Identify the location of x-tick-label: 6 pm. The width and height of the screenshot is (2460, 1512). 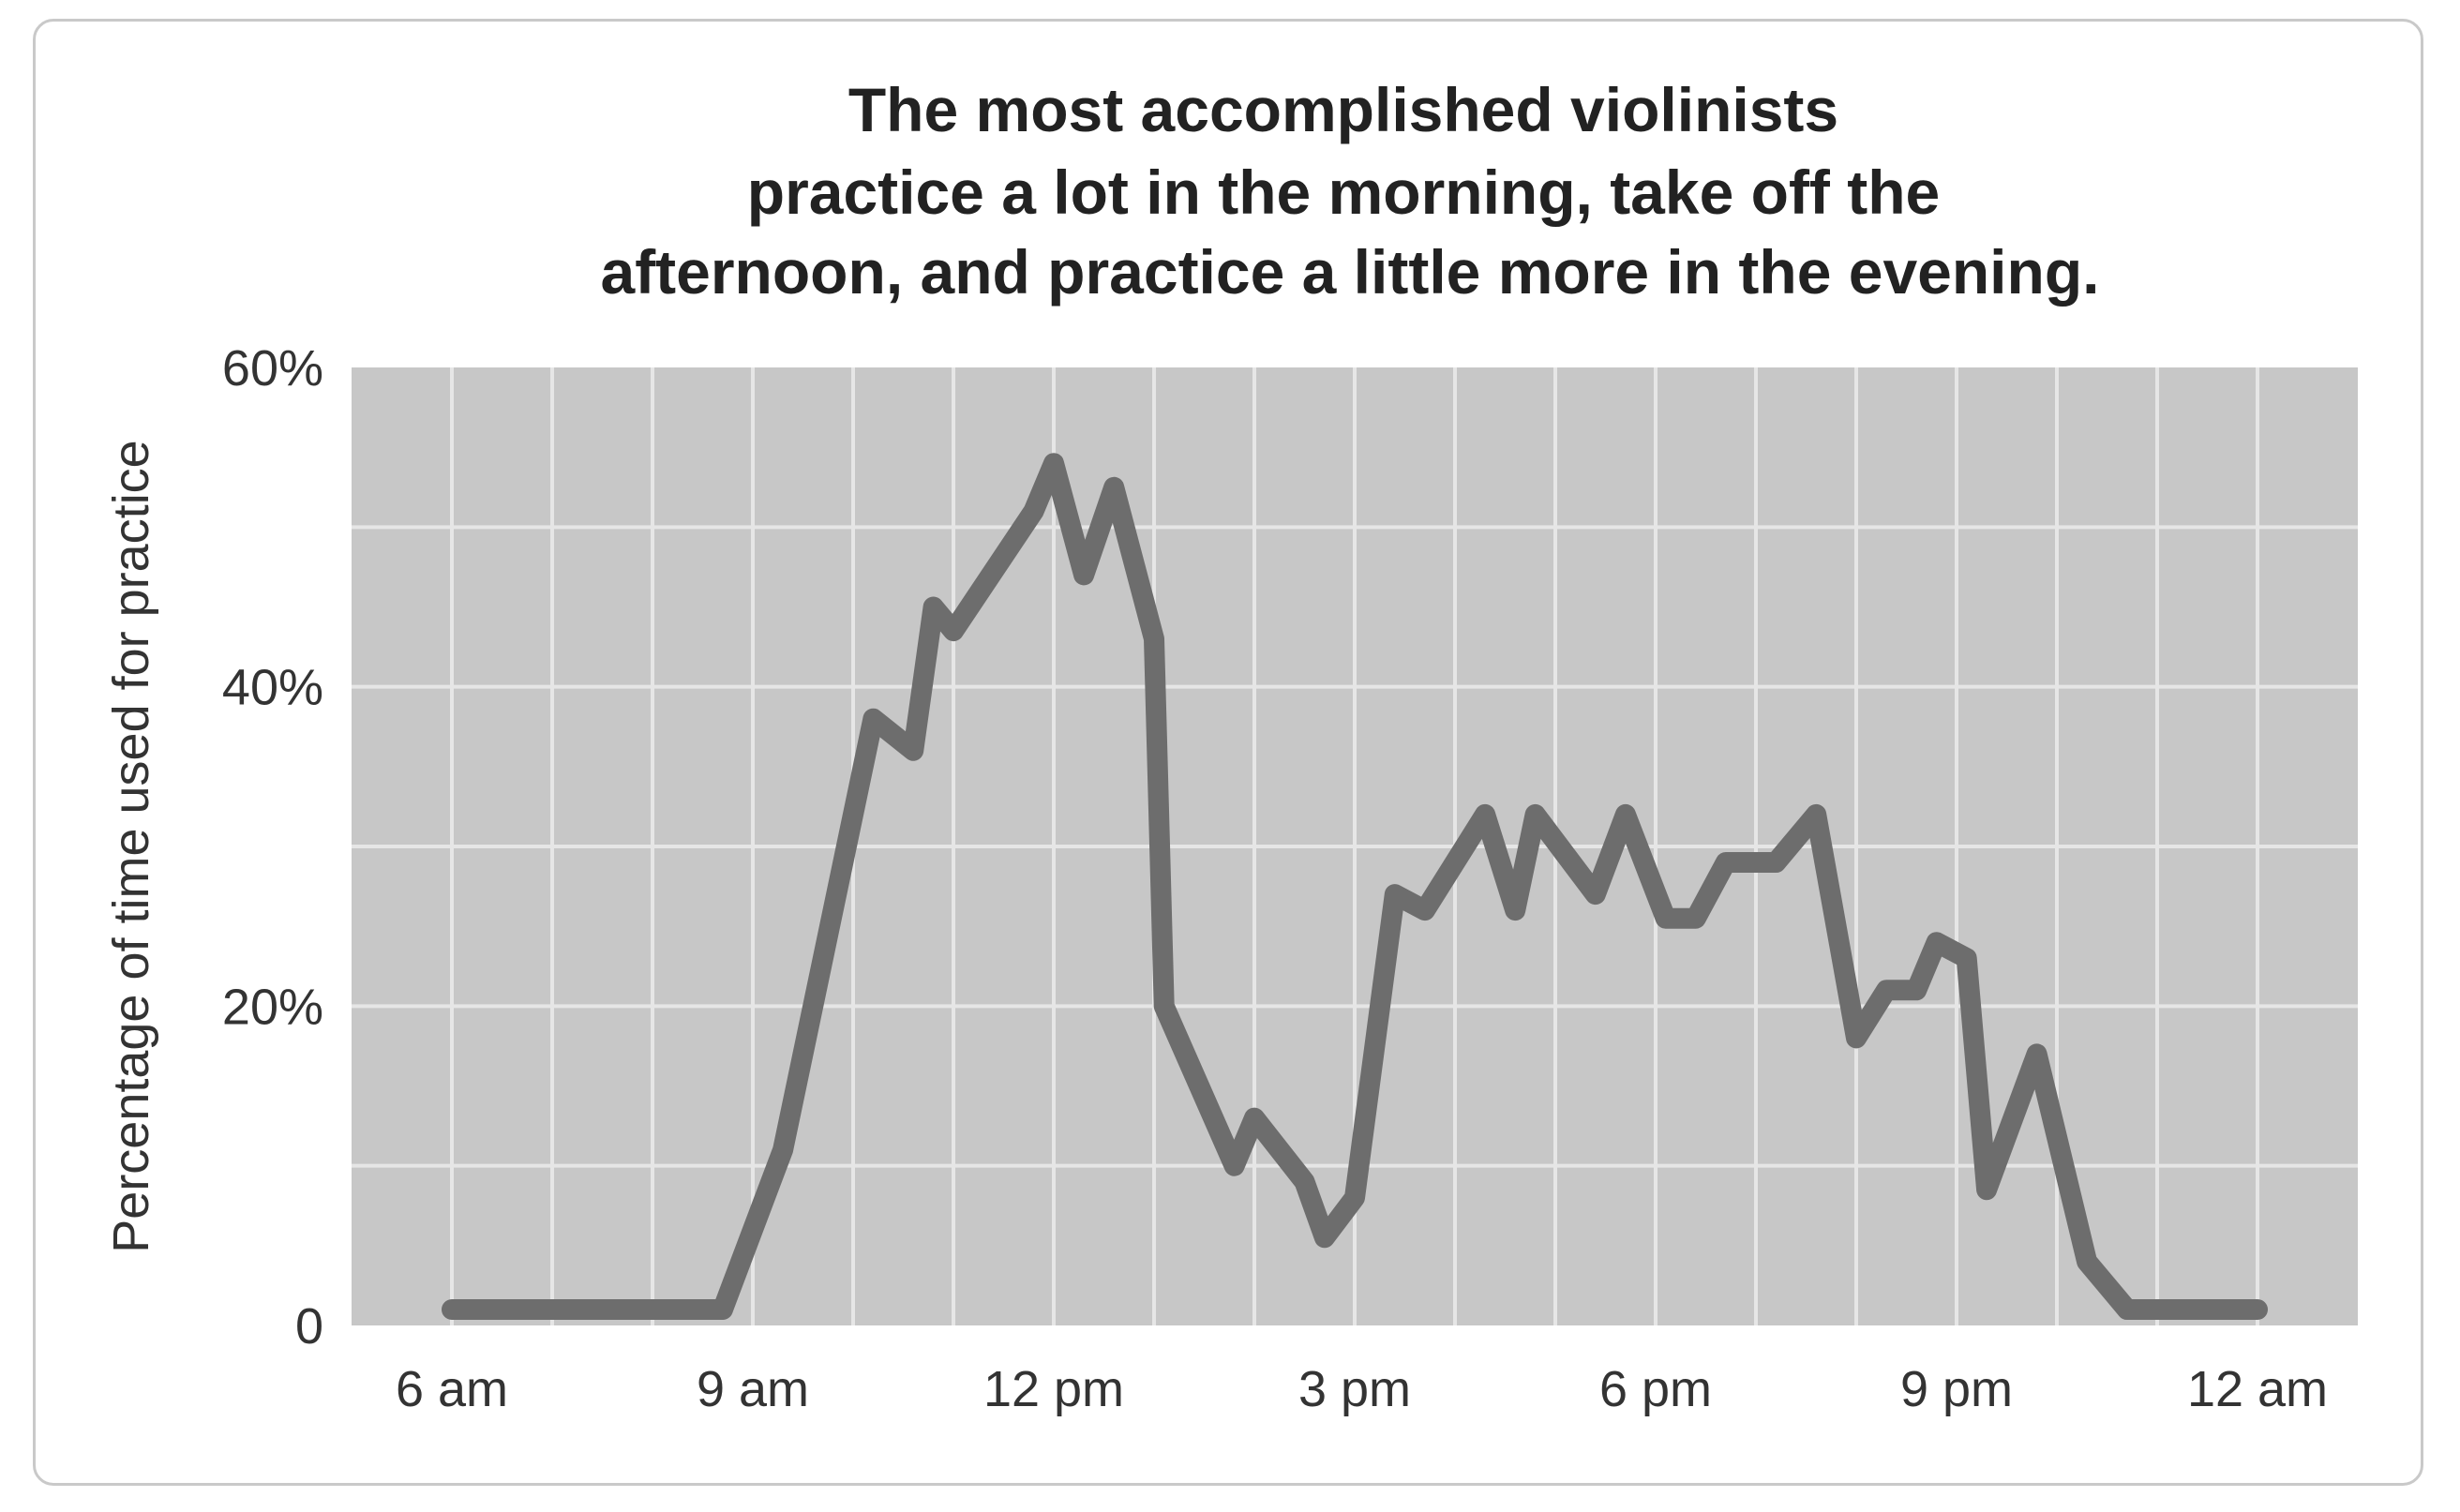
(1655, 1389).